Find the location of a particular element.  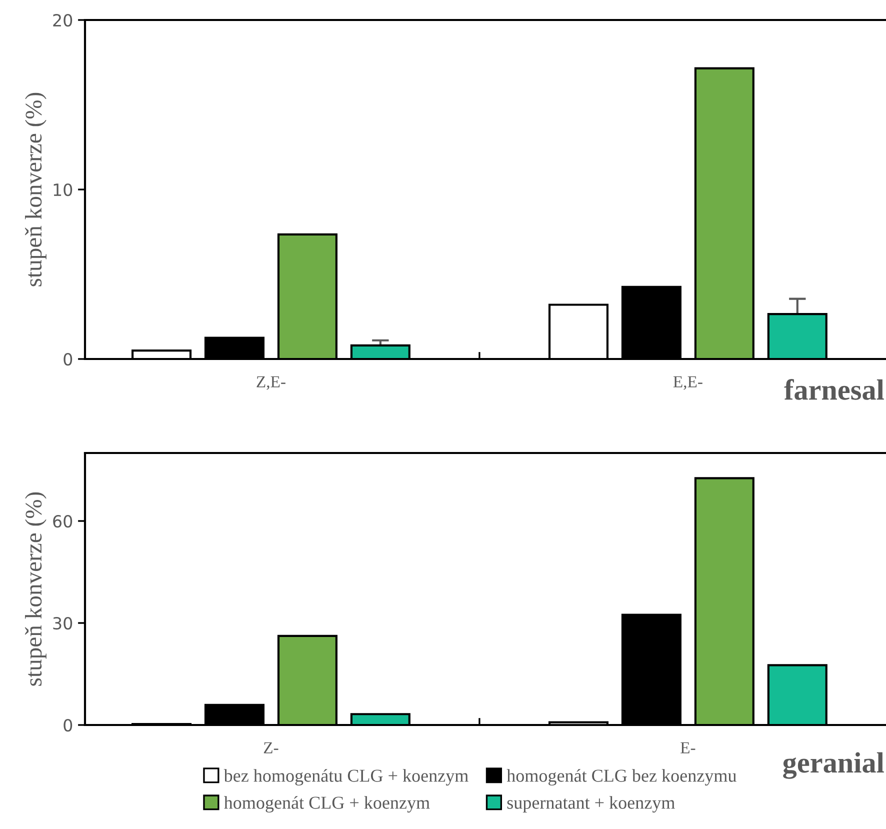

y-tick-label: 20 is located at coordinates (62, 20).